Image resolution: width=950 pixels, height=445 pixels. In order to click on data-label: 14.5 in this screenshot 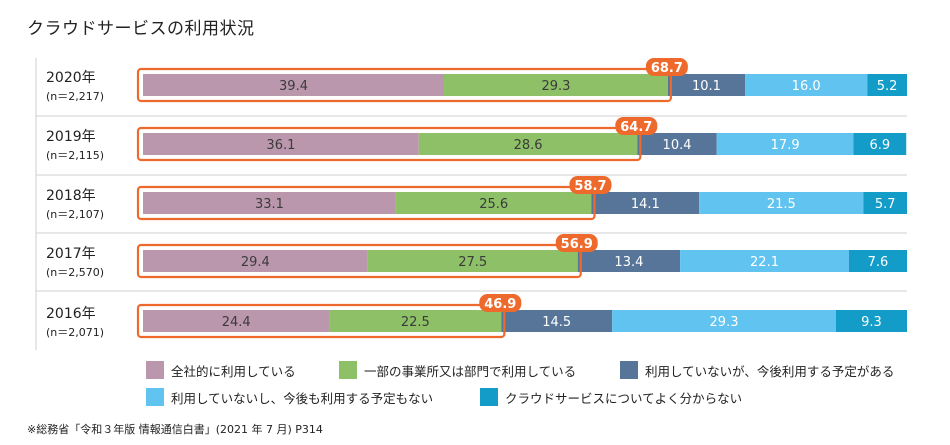, I will do `click(556, 322)`.